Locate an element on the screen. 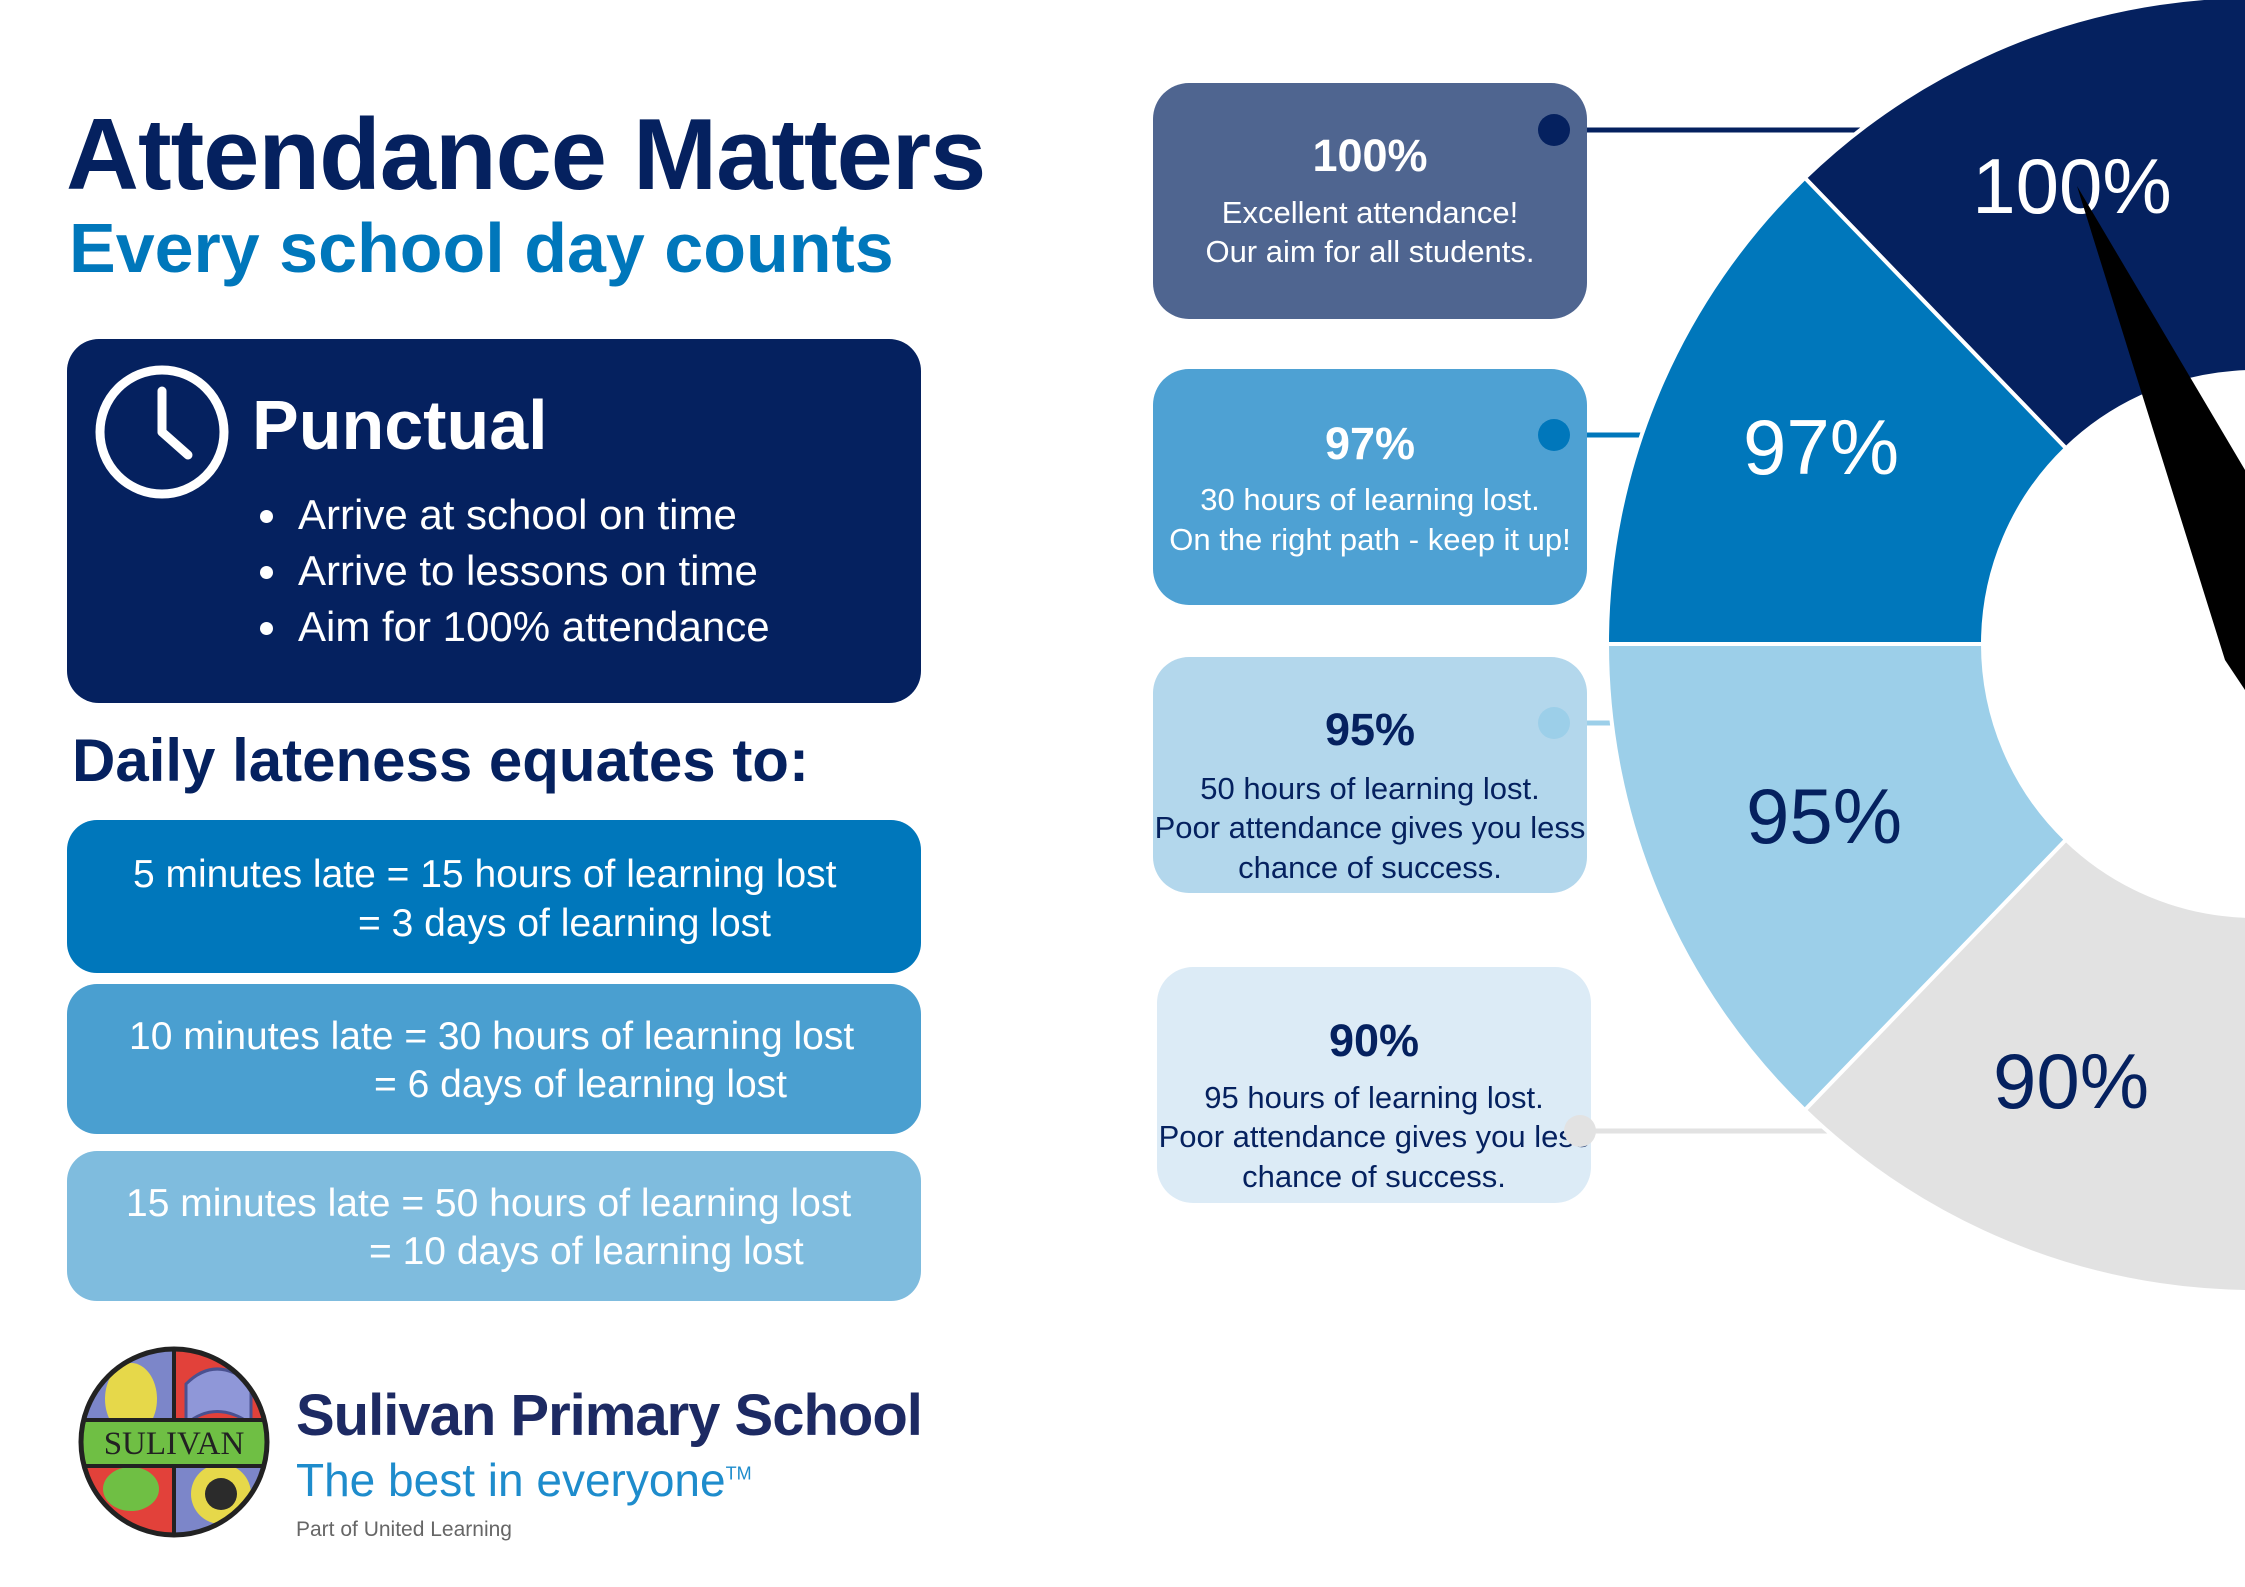 The height and width of the screenshot is (1587, 2245). gauge-label-100: 100% is located at coordinates (2072, 186).